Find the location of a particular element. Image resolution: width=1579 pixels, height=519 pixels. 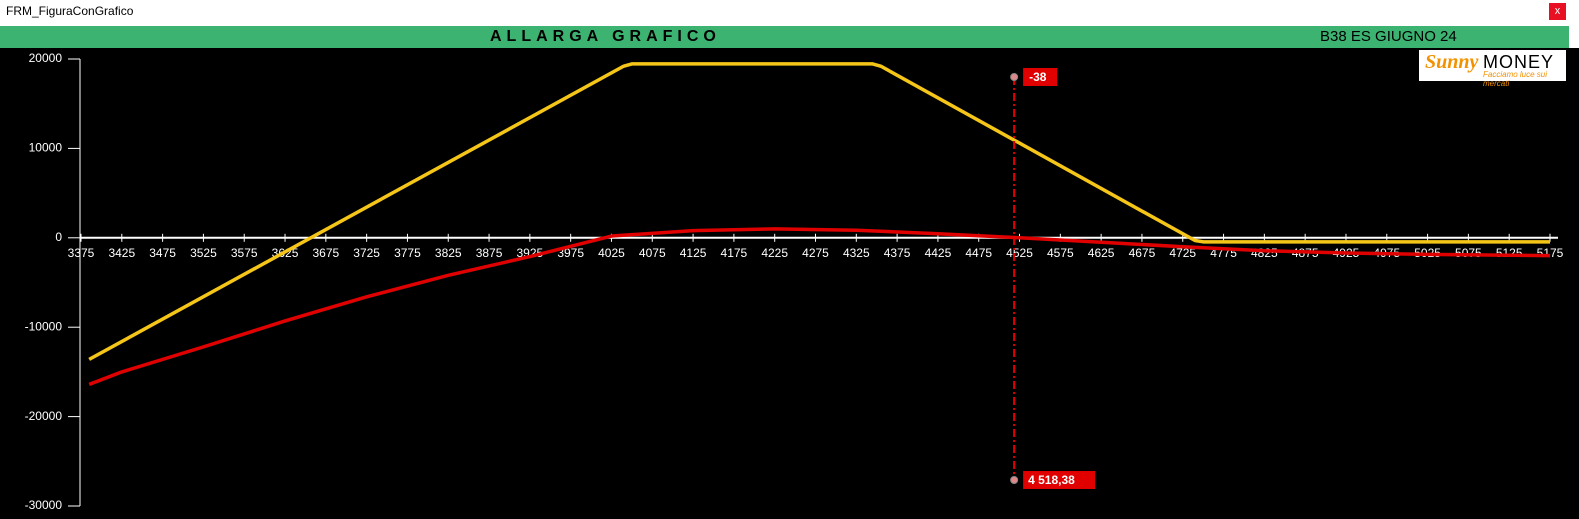

y-tick-label: 20000 is located at coordinates (46, 58).